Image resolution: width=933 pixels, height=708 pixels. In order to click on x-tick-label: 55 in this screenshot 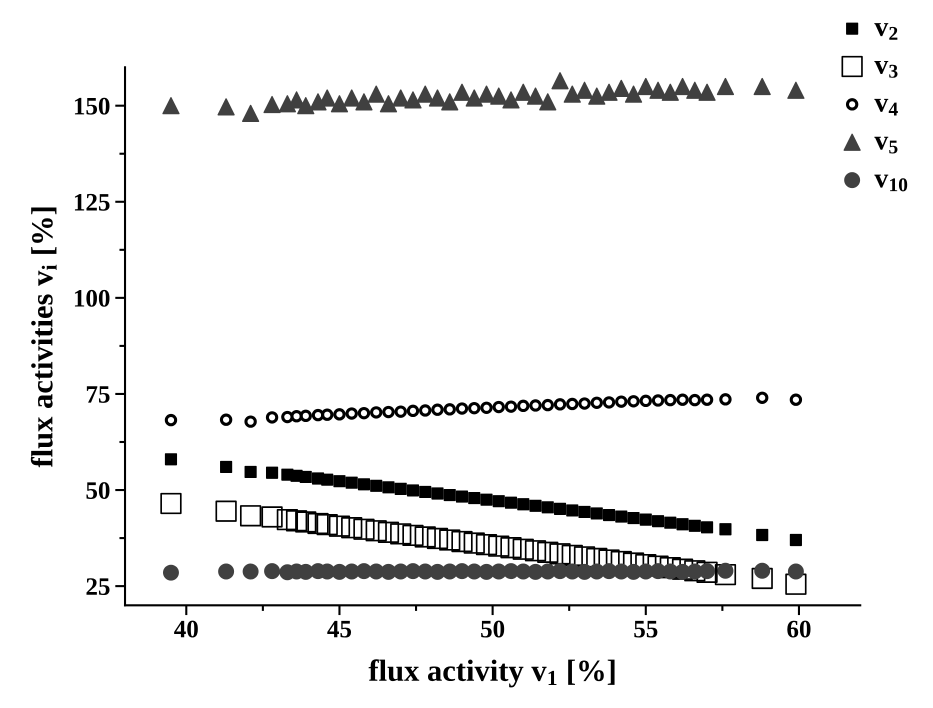, I will do `click(646, 629)`.